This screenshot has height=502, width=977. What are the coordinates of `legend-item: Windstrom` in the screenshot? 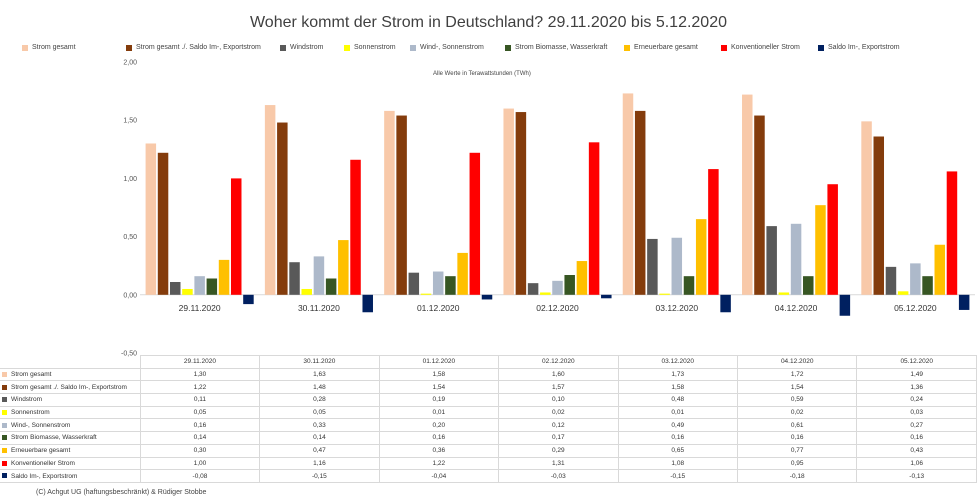 It's located at (301, 47).